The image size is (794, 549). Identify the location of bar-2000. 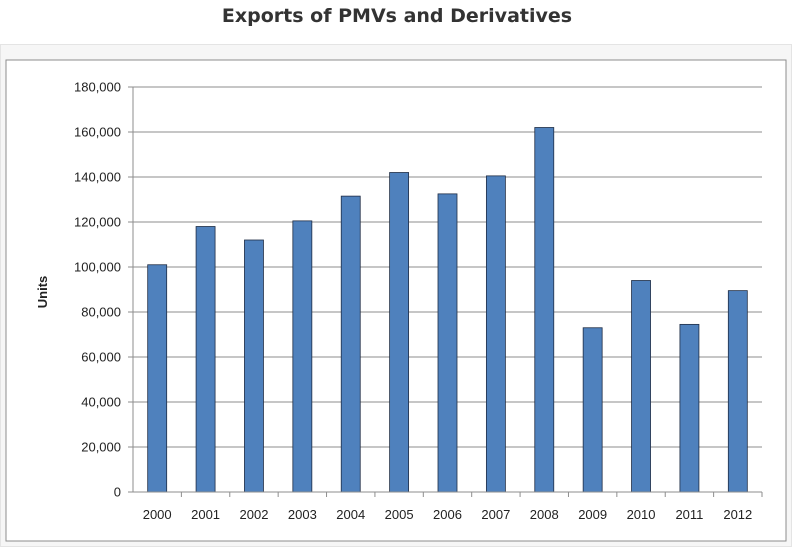
(157, 378).